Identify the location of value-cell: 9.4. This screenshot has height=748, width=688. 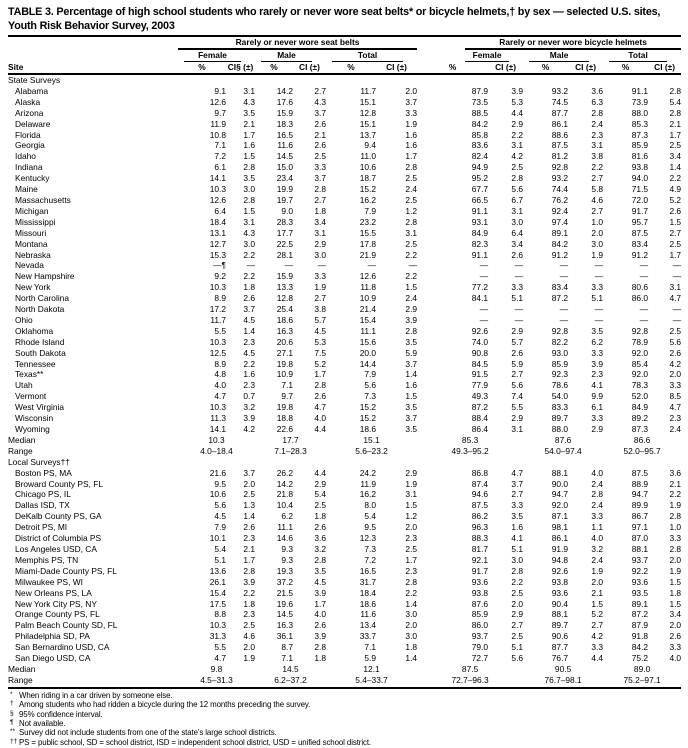
(370, 145).